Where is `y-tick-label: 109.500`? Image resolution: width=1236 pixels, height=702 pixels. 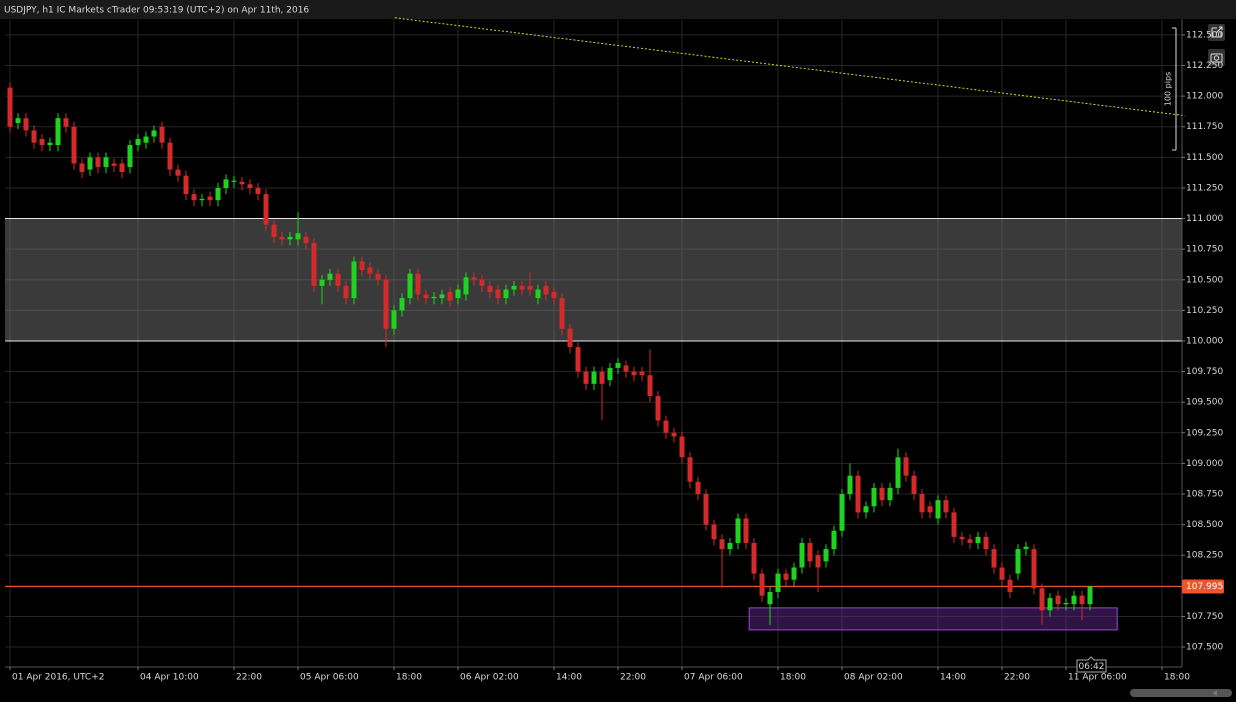
y-tick-label: 109.500 is located at coordinates (1204, 403).